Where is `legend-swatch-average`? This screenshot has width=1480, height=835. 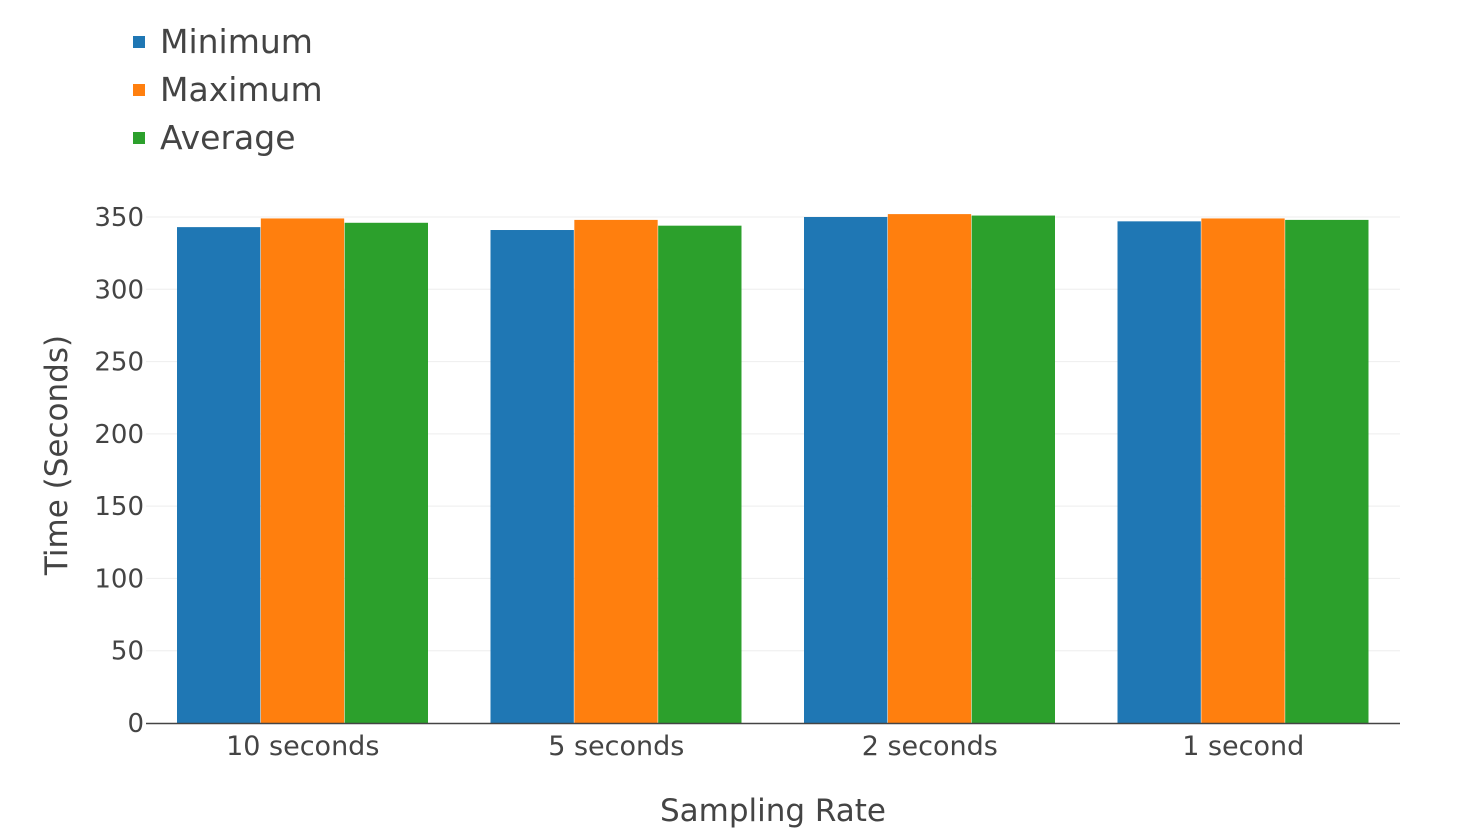
legend-swatch-average is located at coordinates (139, 138).